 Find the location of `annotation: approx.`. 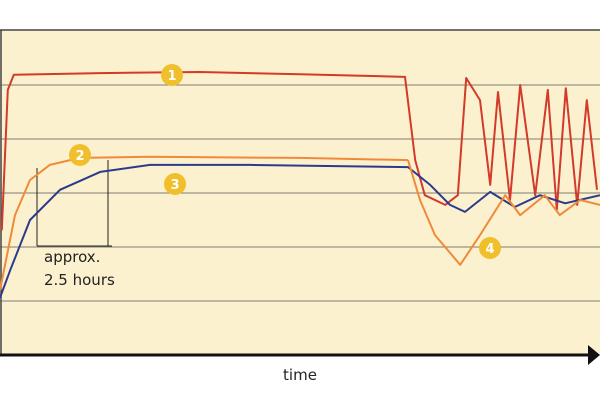

annotation: approx. is located at coordinates (72, 257).